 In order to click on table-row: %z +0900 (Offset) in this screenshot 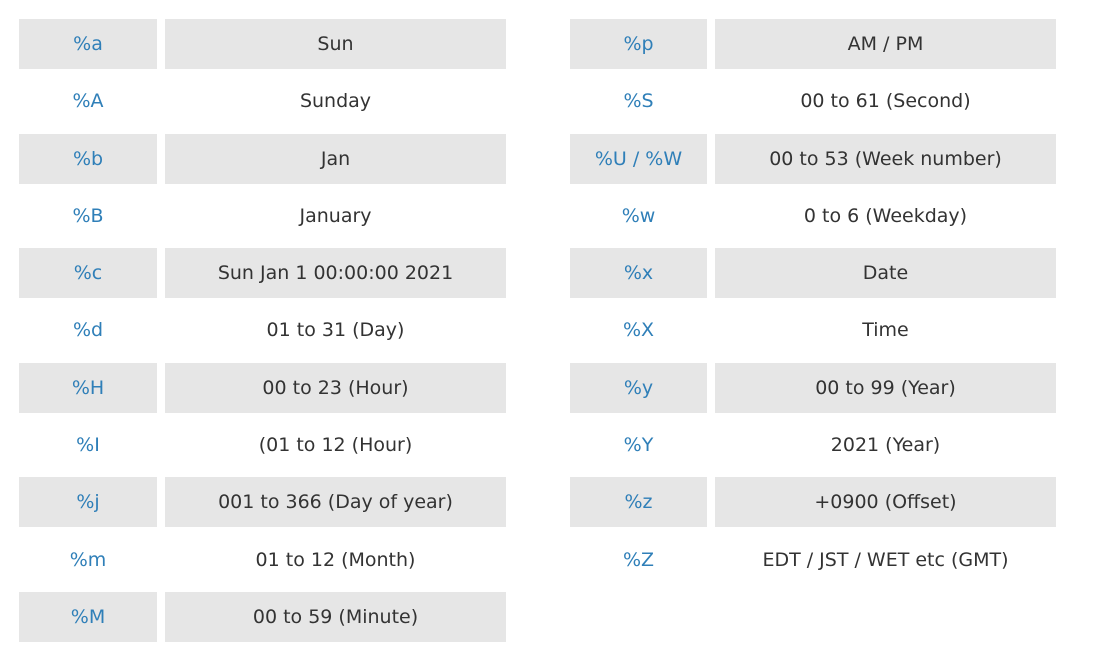, I will do `click(813, 502)`.